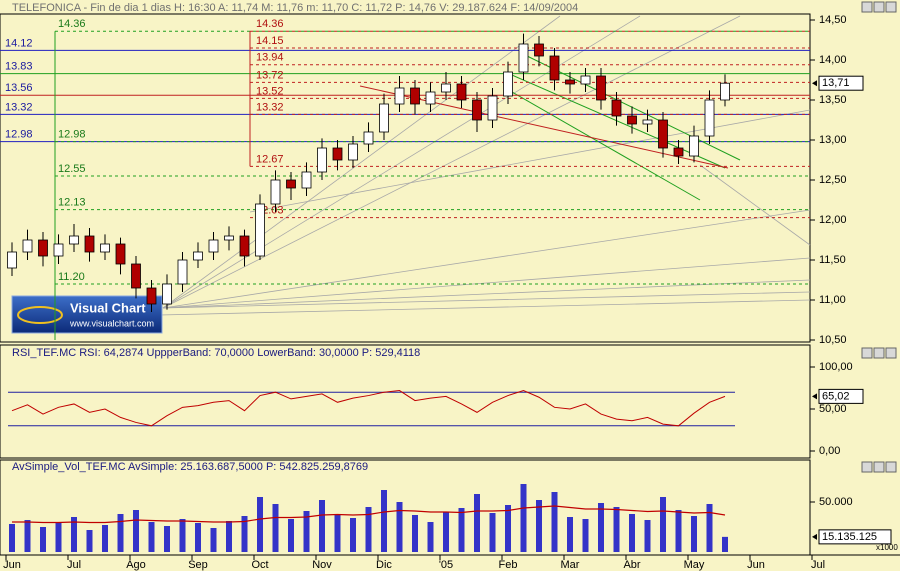 This screenshot has width=900, height=571. What do you see at coordinates (136, 565) in the screenshot?
I see `x-tick-label: Ago` at bounding box center [136, 565].